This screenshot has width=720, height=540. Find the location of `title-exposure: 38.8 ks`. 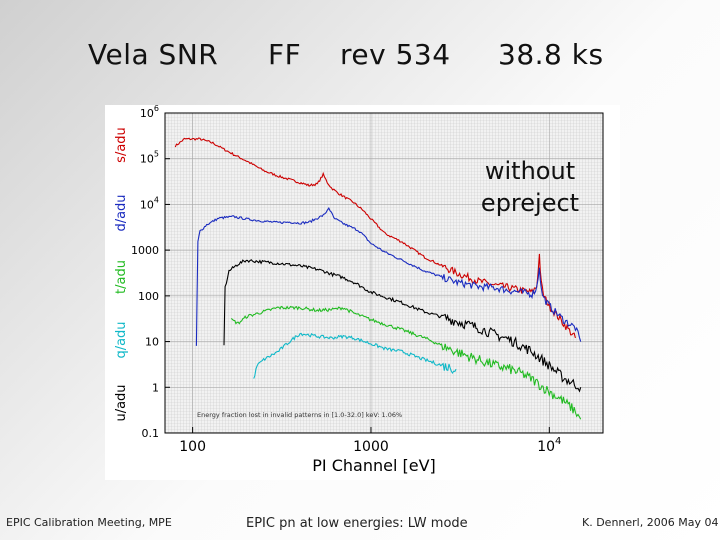

title-exposure: 38.8 ks is located at coordinates (551, 54).